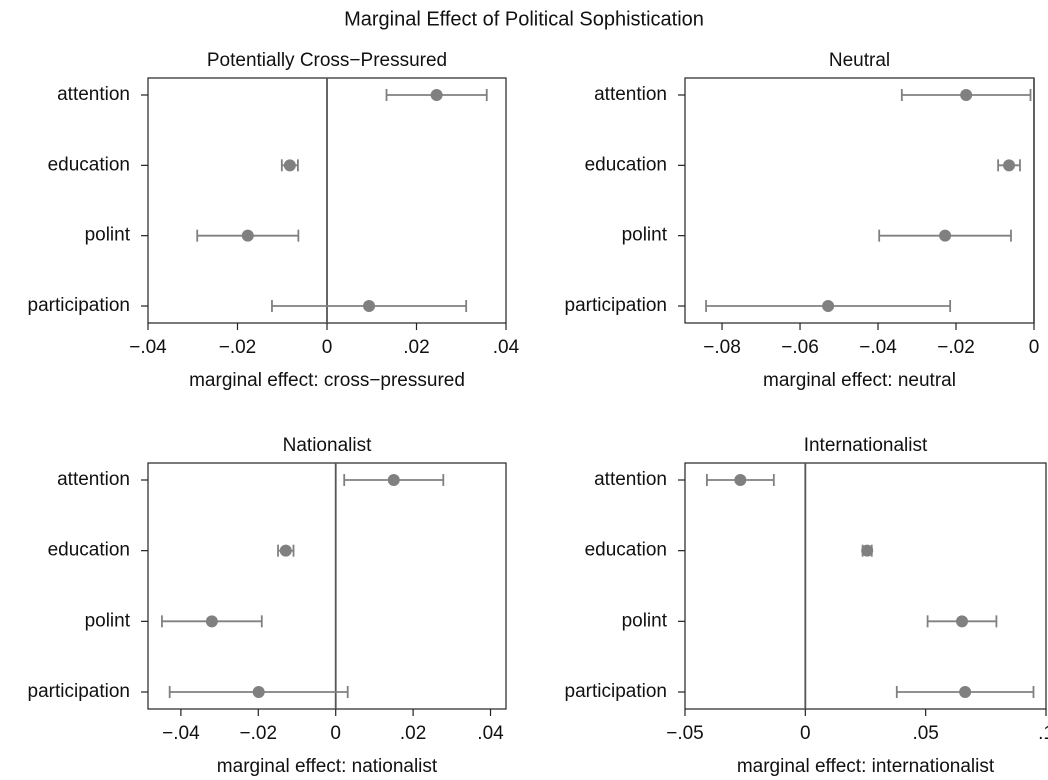 The width and height of the screenshot is (1048, 780). Describe the element at coordinates (722, 347) in the screenshot. I see `x-tick-label: −.08` at that location.